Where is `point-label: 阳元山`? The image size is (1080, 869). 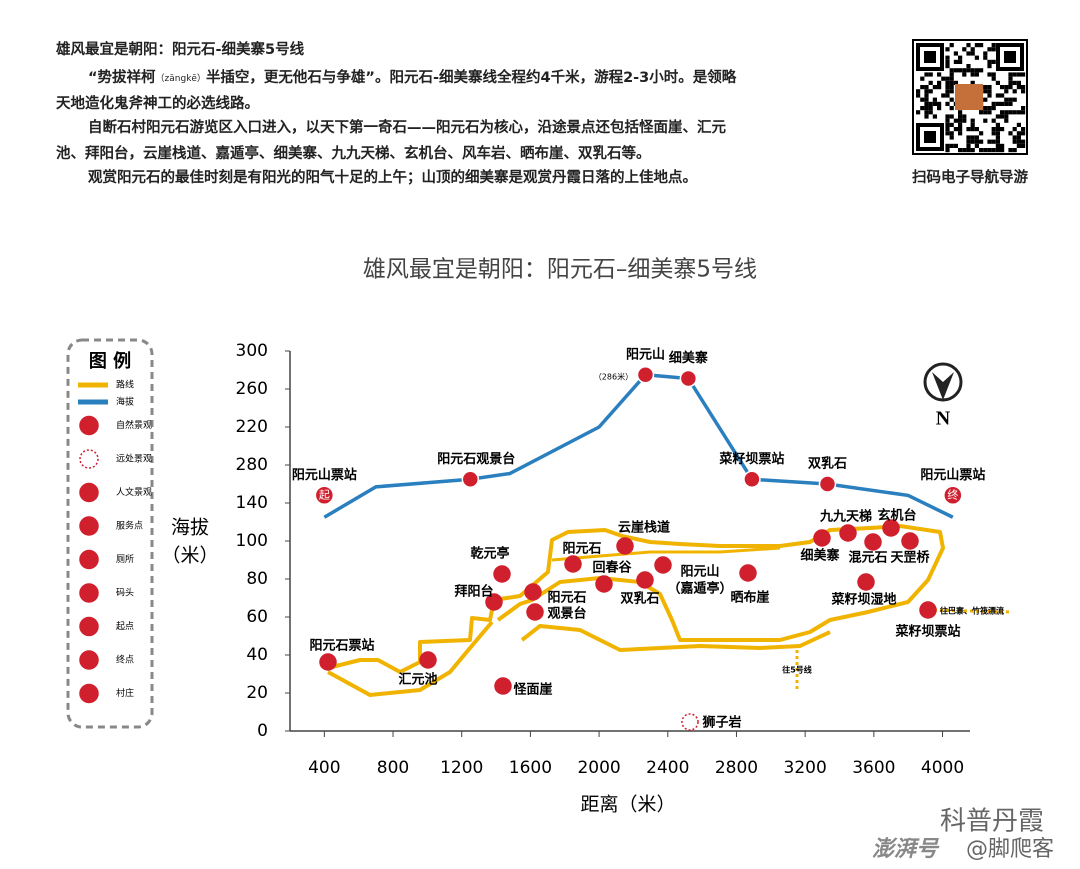 point-label: 阳元山 is located at coordinates (645, 354).